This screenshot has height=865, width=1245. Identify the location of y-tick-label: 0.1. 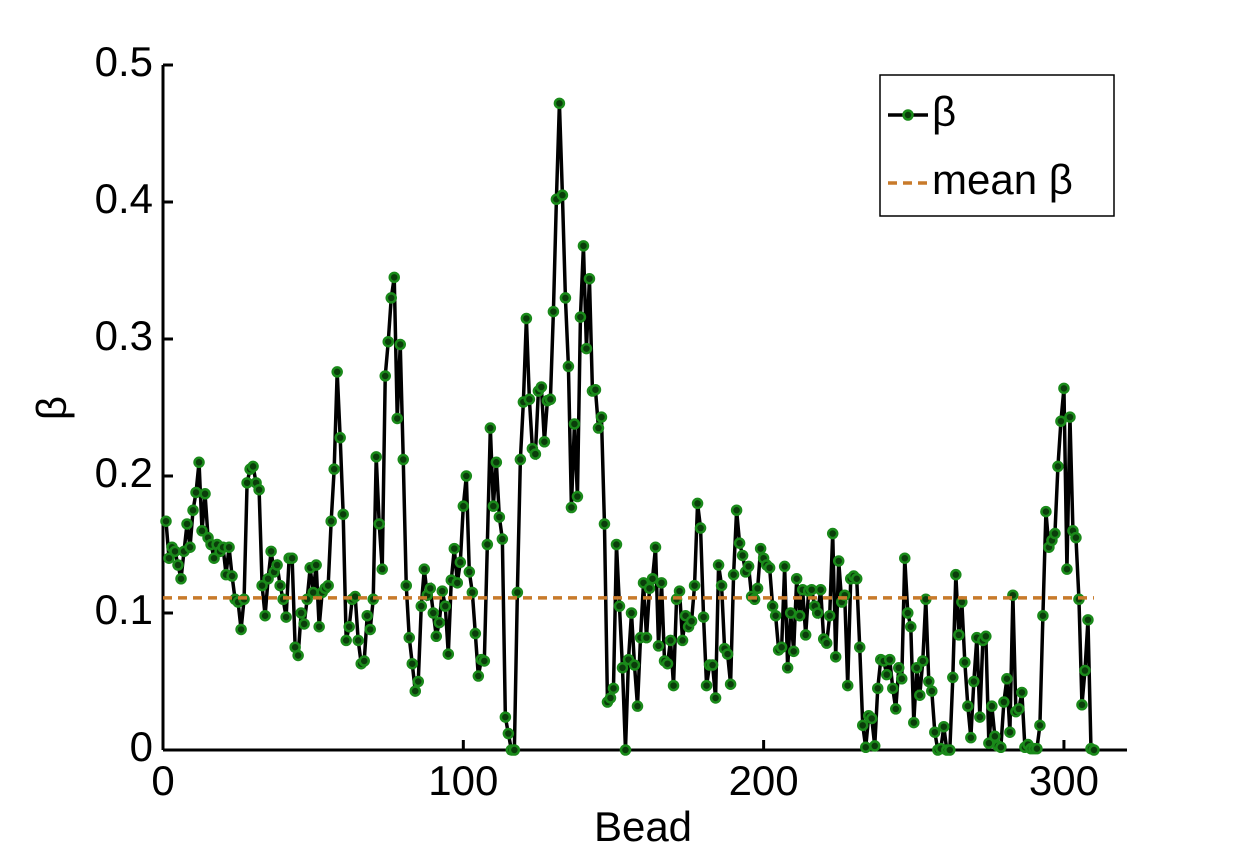
(124, 609).